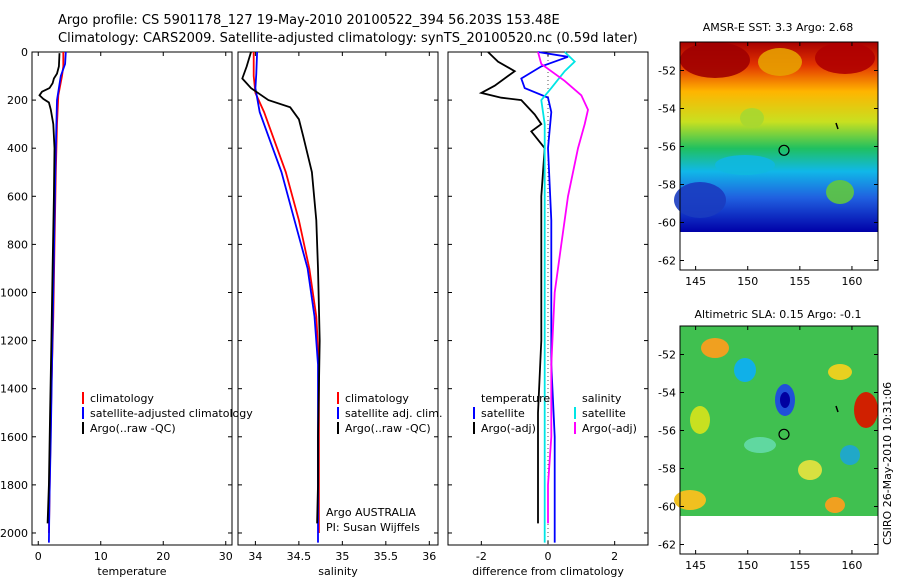  Describe the element at coordinates (515, 398) in the screenshot. I see `legend-temperature-title: temperature` at that location.